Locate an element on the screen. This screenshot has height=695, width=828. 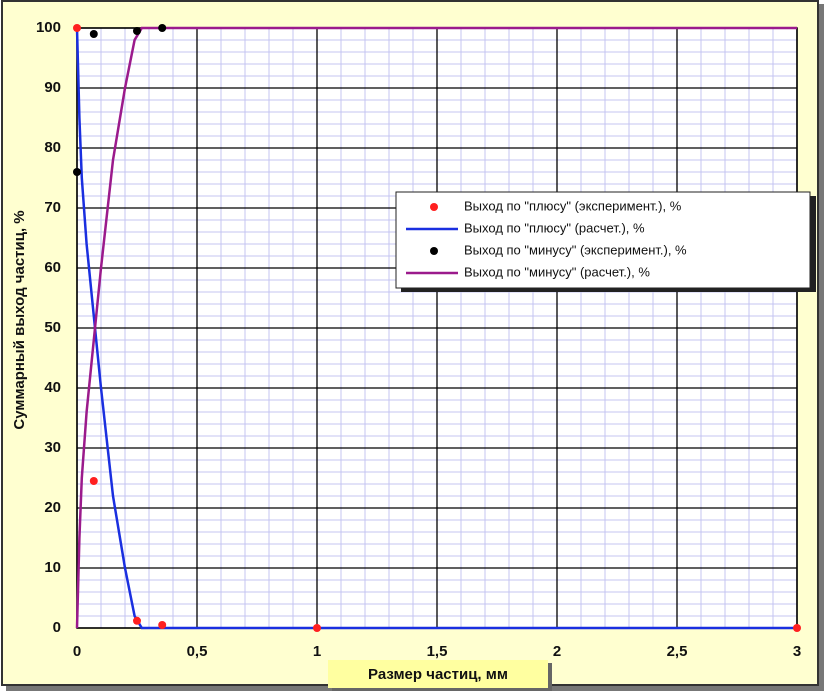
y-tick-label: 70 is located at coordinates (52, 207).